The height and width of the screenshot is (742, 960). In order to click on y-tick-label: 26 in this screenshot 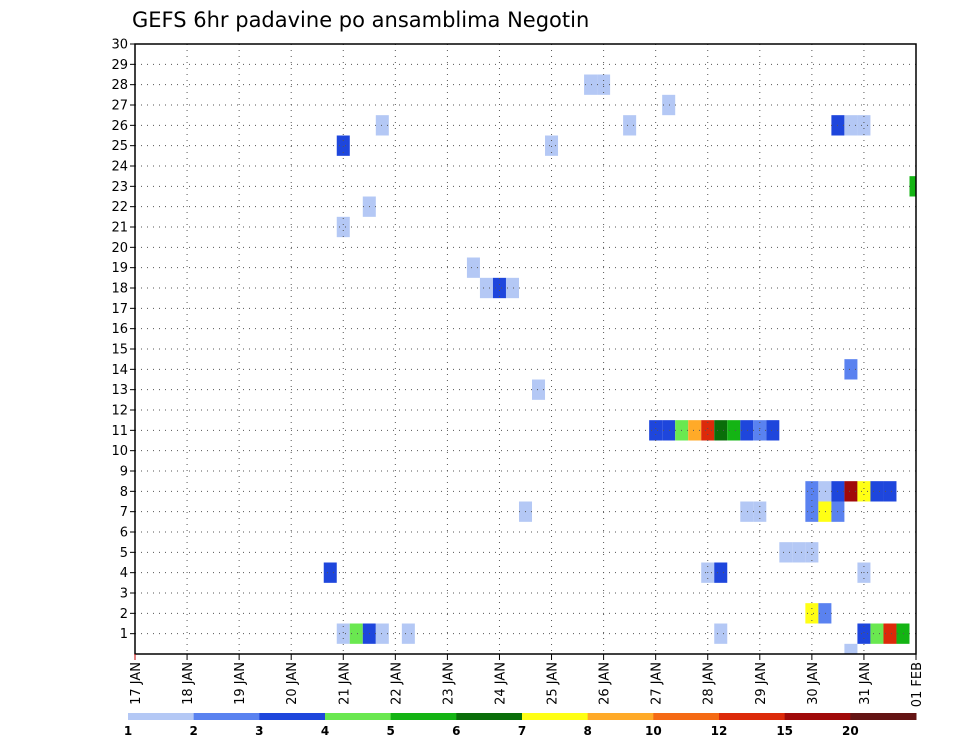, I will do `click(119, 126)`.